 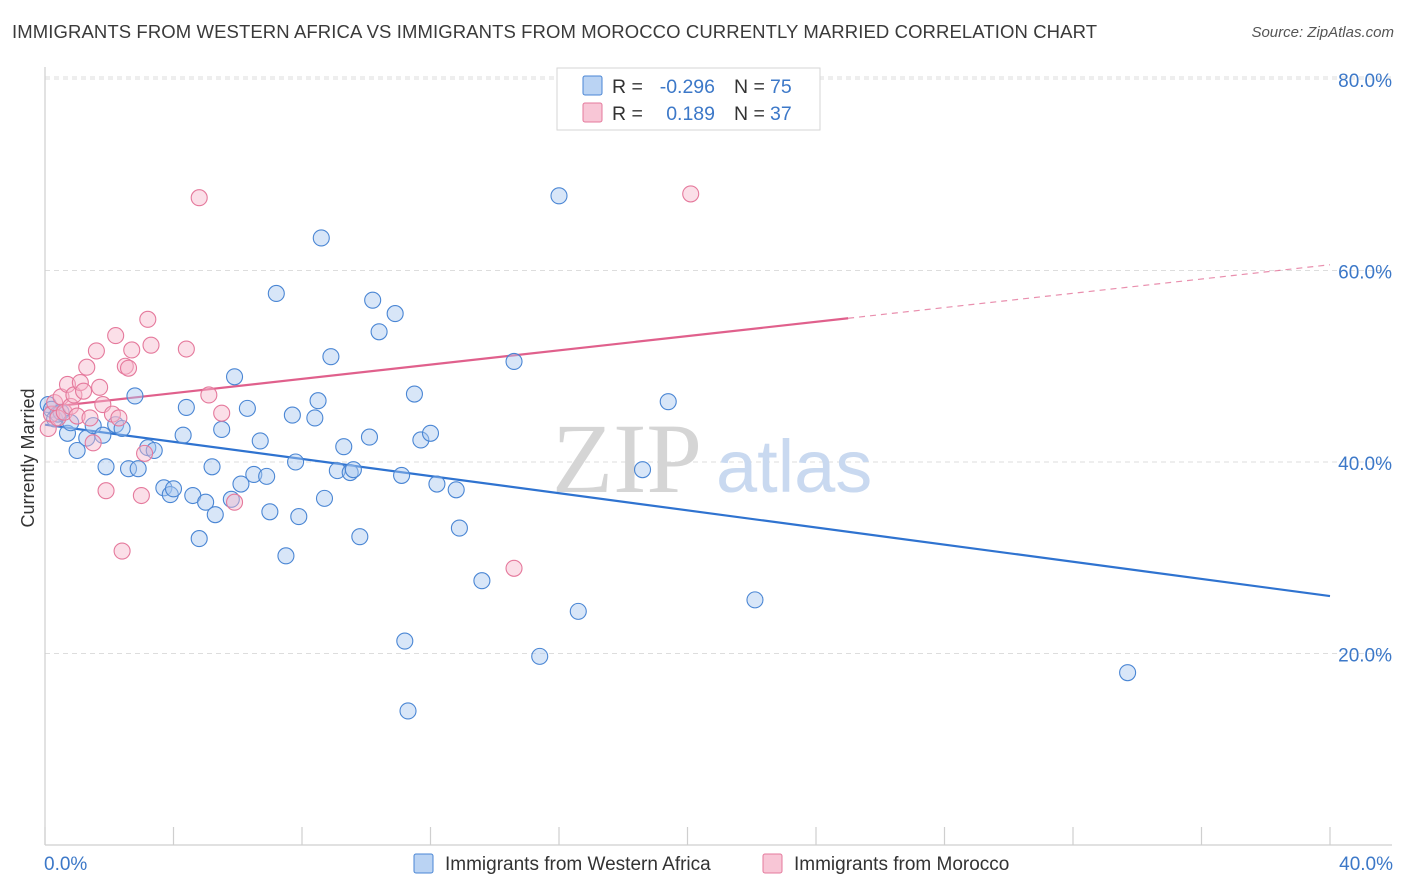 What do you see at coordinates (1366, 864) in the screenshot?
I see `x-tick-label: 40.0%` at bounding box center [1366, 864].